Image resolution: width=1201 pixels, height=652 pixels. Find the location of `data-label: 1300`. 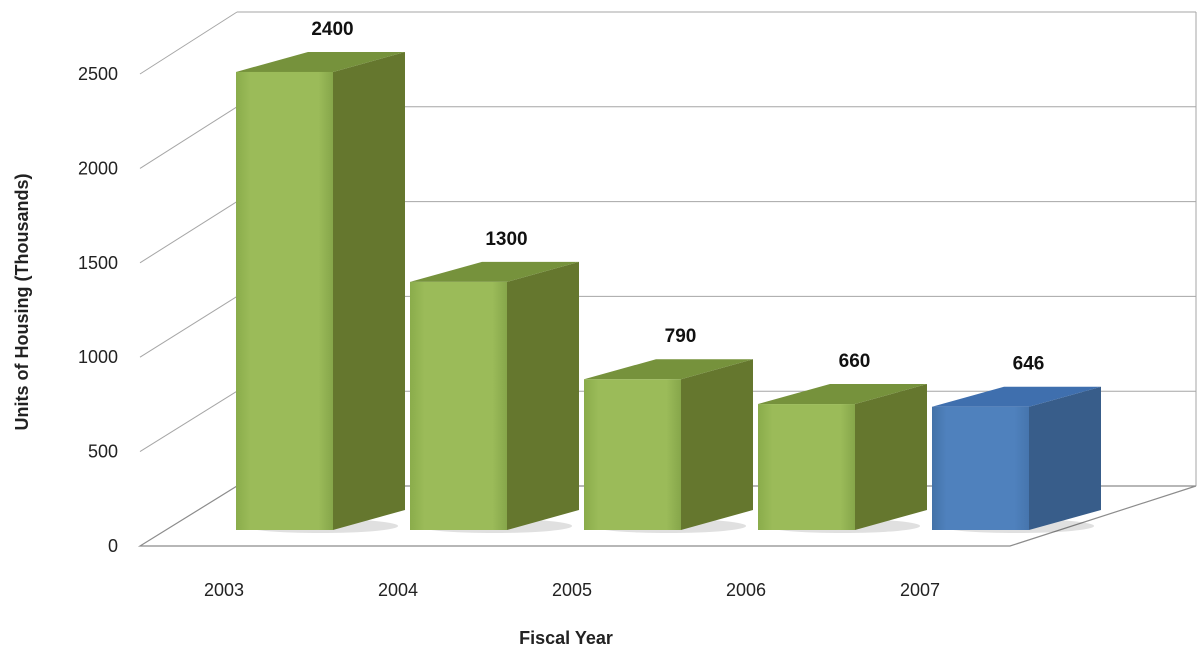

data-label: 1300 is located at coordinates (506, 239).